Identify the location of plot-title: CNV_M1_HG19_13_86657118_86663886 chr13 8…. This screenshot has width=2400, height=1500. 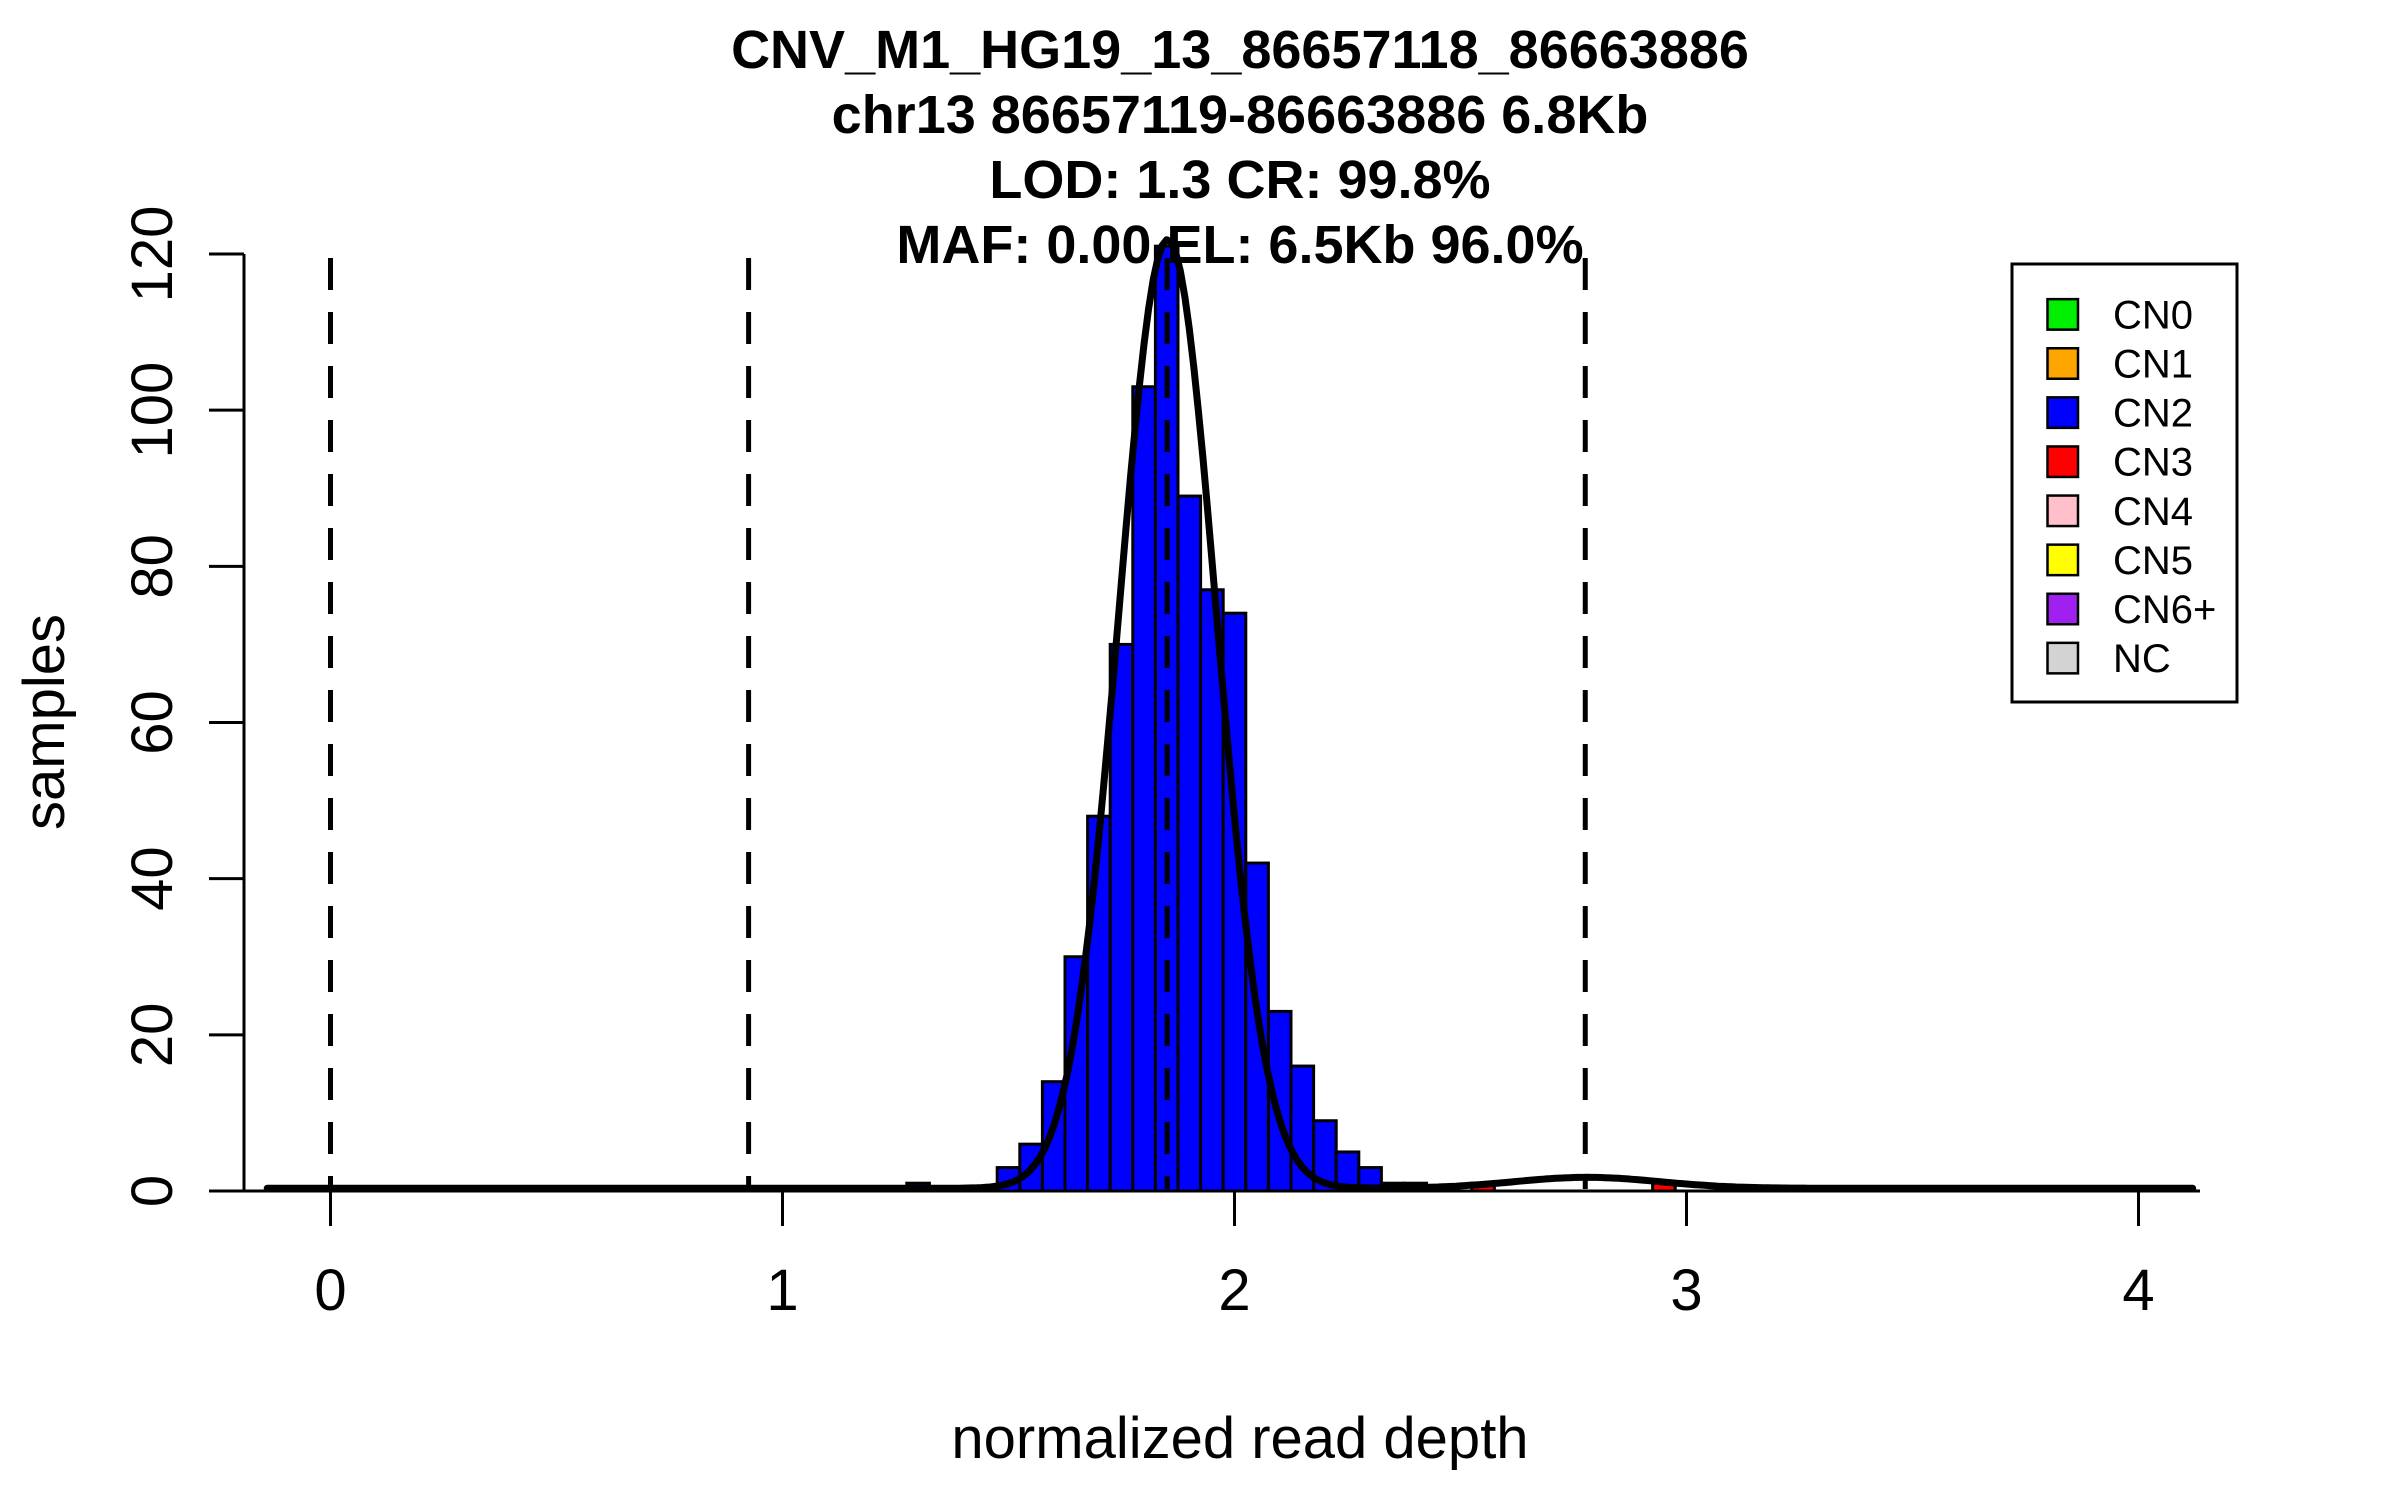
(1240, 147).